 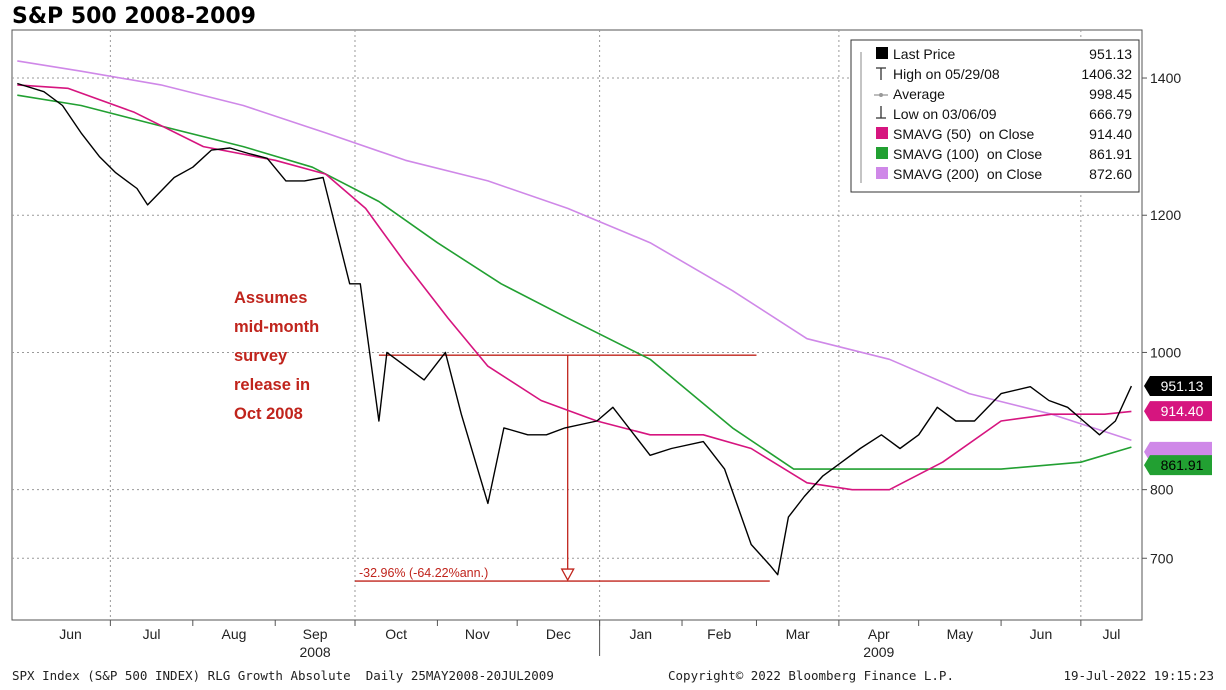 I want to click on y-tick-label: 1000, so click(x=1165, y=352).